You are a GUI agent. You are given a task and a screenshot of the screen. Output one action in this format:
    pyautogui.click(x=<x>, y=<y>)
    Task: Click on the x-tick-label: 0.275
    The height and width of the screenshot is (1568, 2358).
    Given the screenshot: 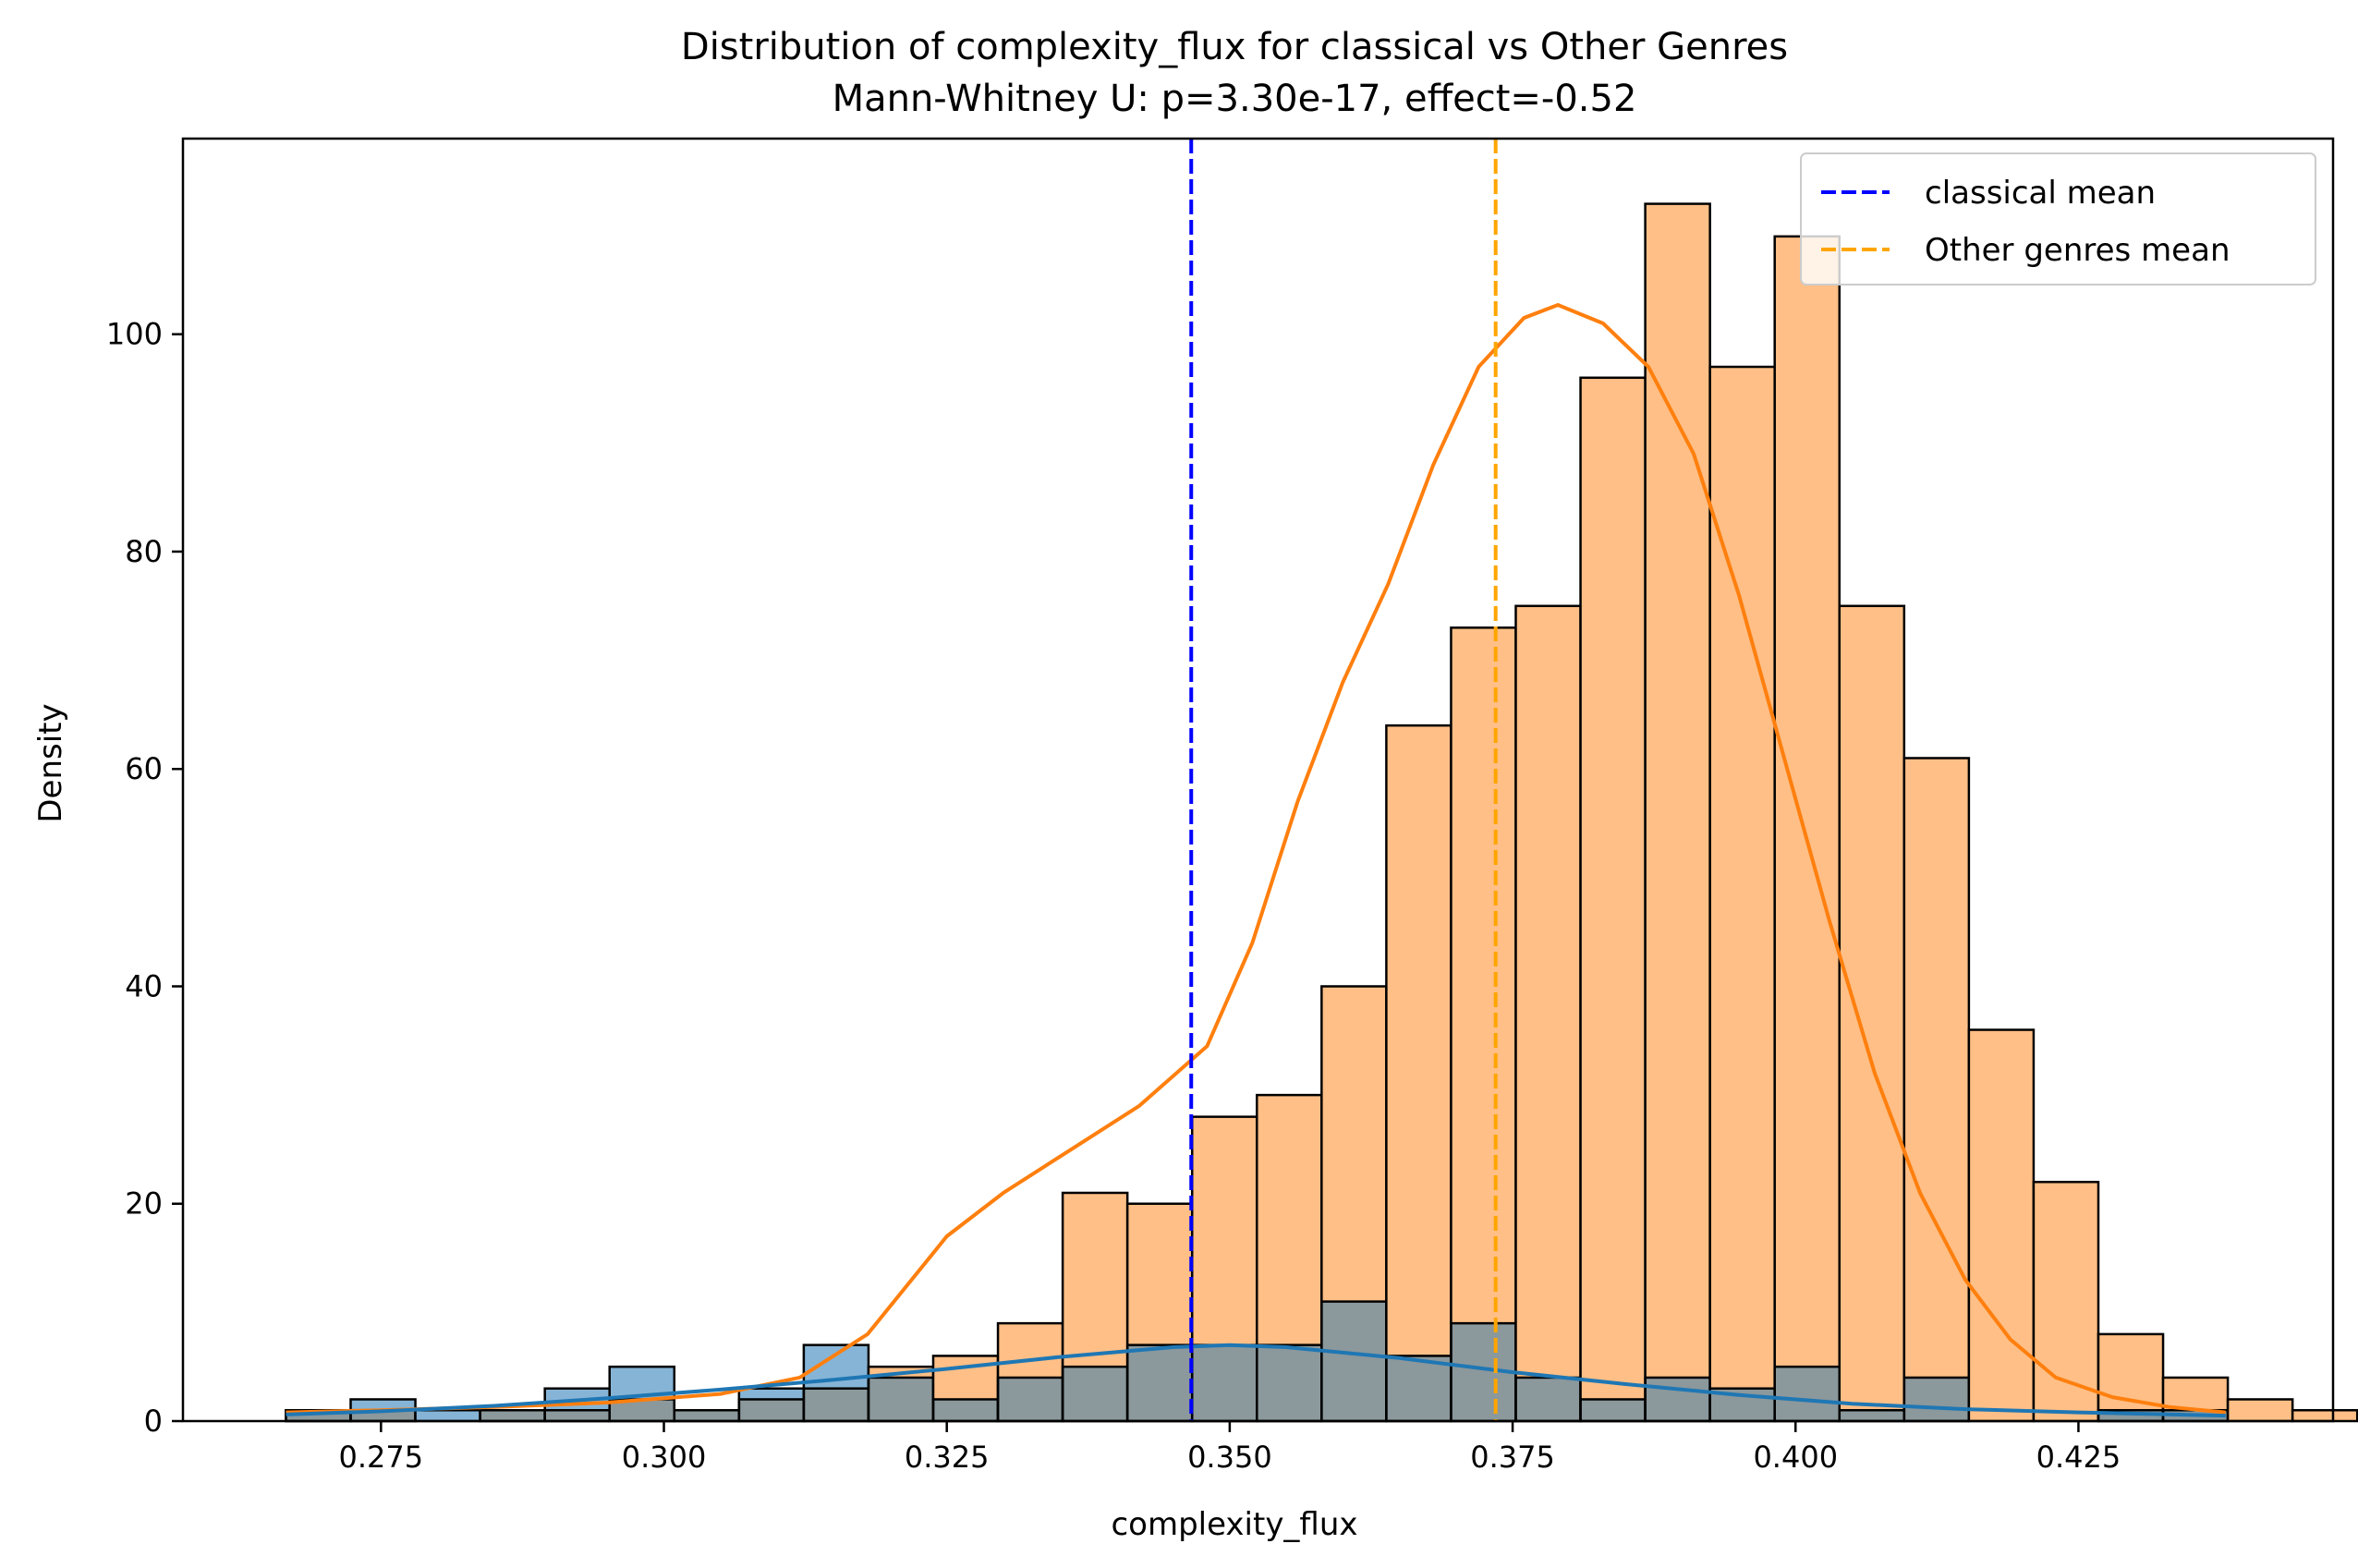 What is the action you would take?
    pyautogui.click(x=381, y=1457)
    